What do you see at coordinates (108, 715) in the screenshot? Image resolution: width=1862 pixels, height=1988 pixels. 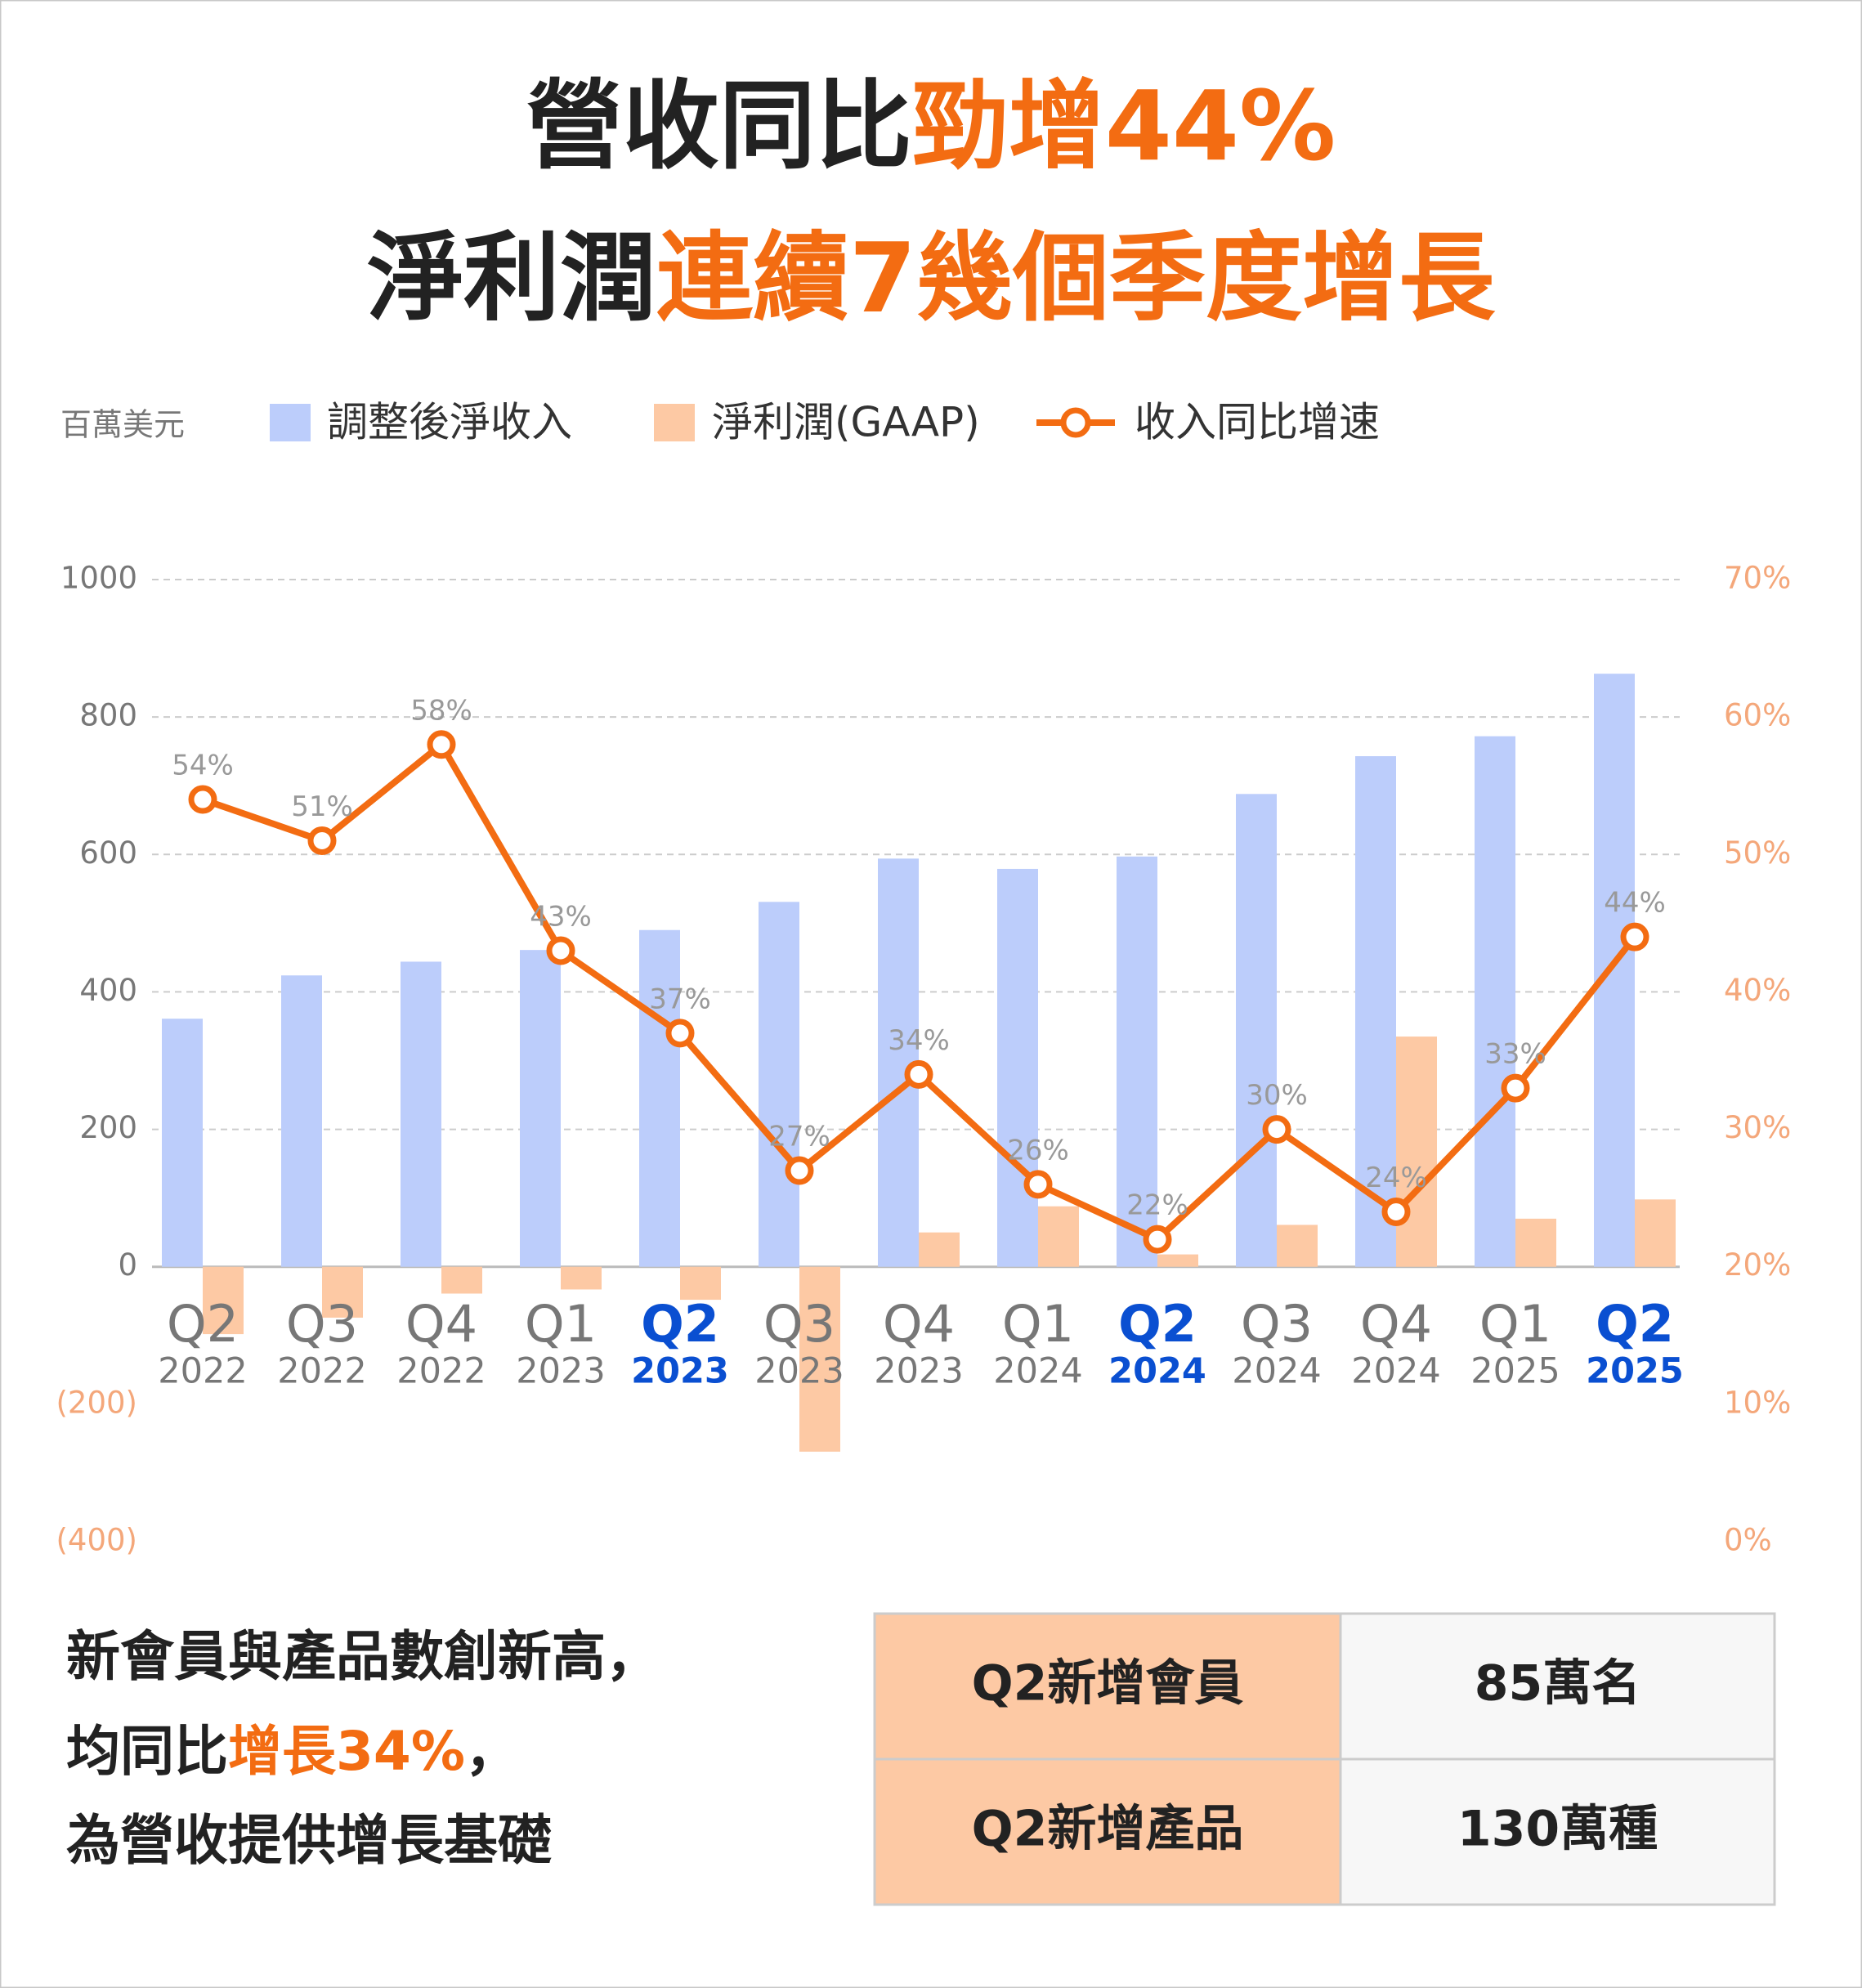 I see `y-tick-label: 800` at bounding box center [108, 715].